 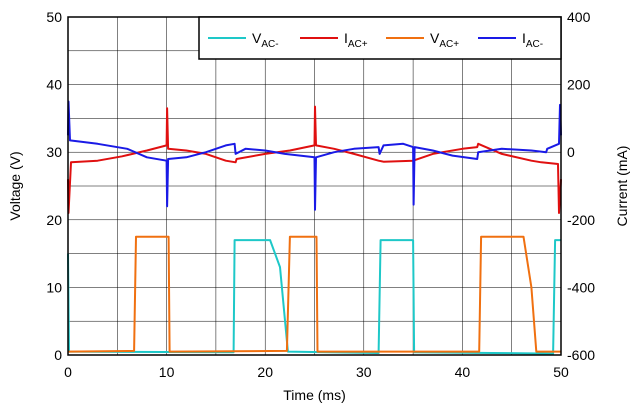 What do you see at coordinates (54, 85) in the screenshot?
I see `y-left-tick-label: 40` at bounding box center [54, 85].